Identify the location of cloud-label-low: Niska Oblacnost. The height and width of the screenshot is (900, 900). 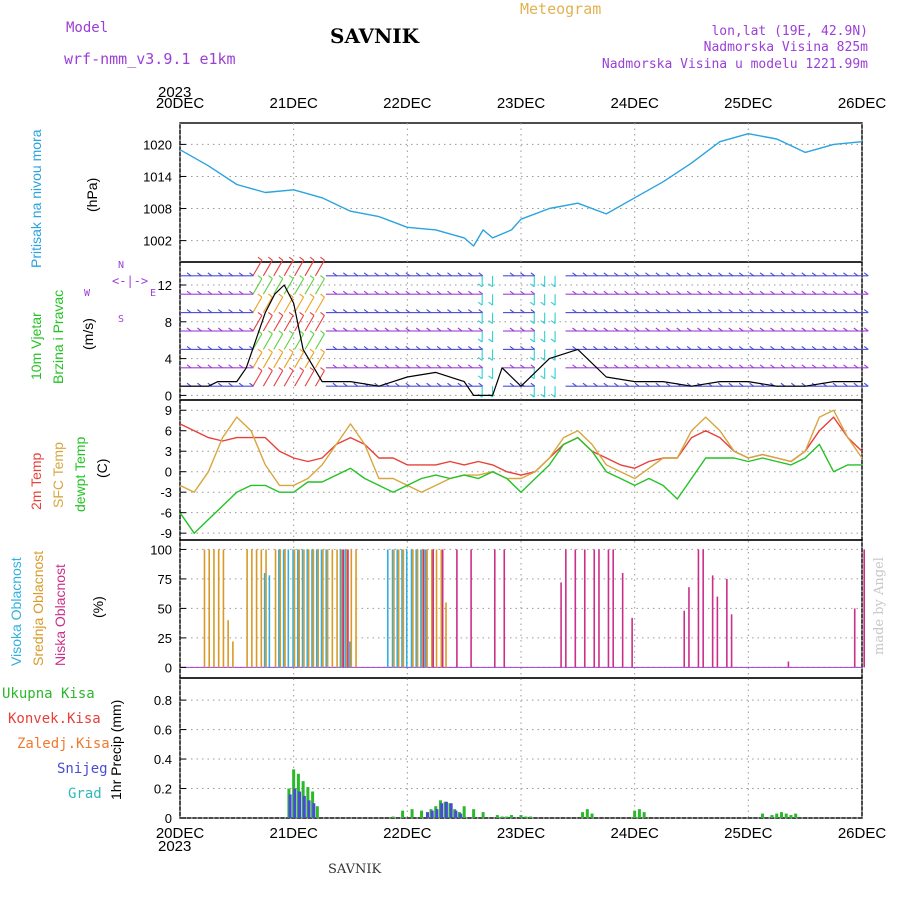
(60, 615).